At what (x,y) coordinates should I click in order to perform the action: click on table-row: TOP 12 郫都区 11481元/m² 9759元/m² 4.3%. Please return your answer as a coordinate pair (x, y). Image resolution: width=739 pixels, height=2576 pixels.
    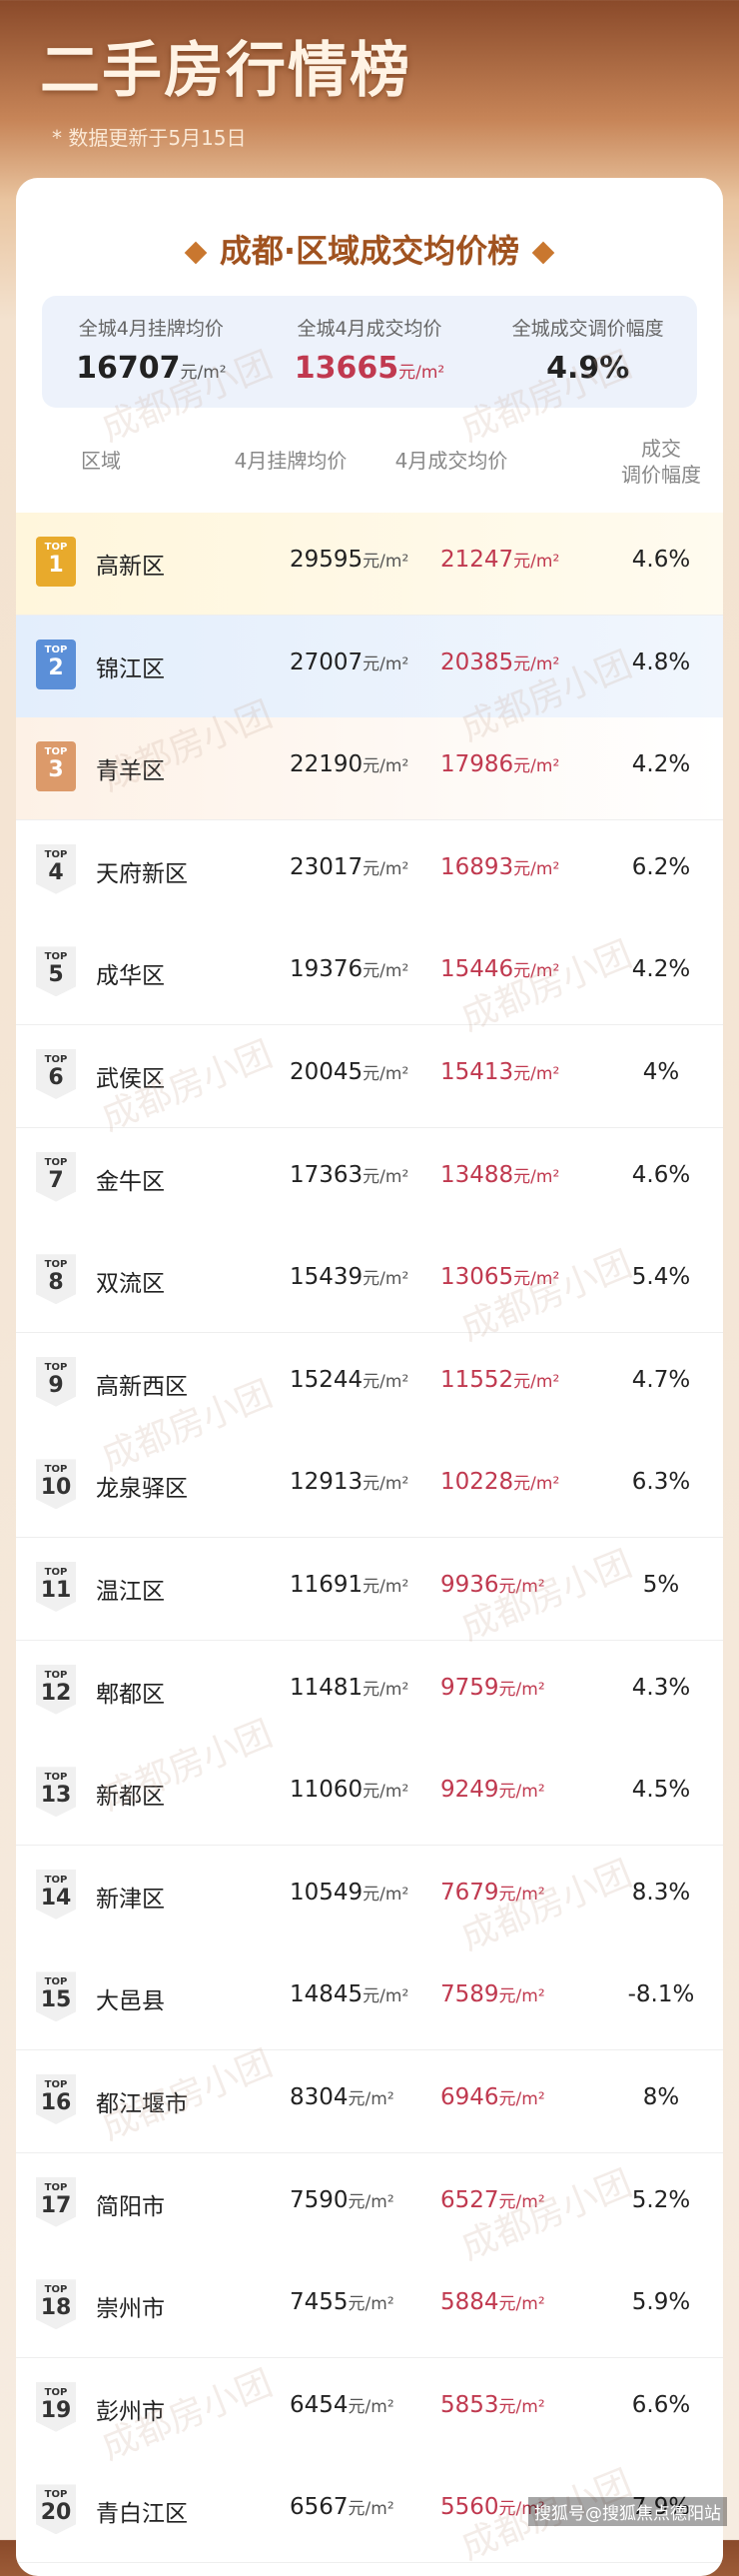
    Looking at the image, I should click on (370, 1692).